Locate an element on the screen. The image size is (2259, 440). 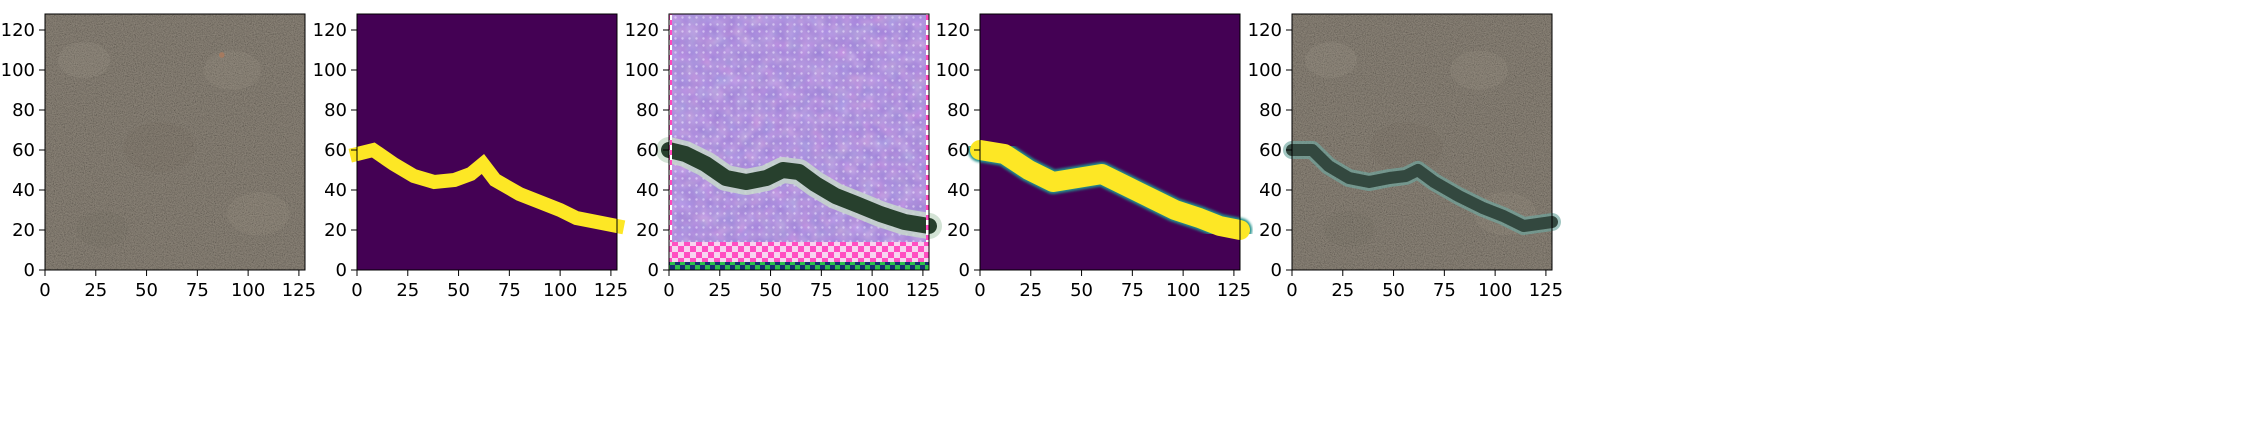
panel-4: 0 25 50 75 100 125 0 20 40 60 80 100 120 is located at coordinates (1094, 157).